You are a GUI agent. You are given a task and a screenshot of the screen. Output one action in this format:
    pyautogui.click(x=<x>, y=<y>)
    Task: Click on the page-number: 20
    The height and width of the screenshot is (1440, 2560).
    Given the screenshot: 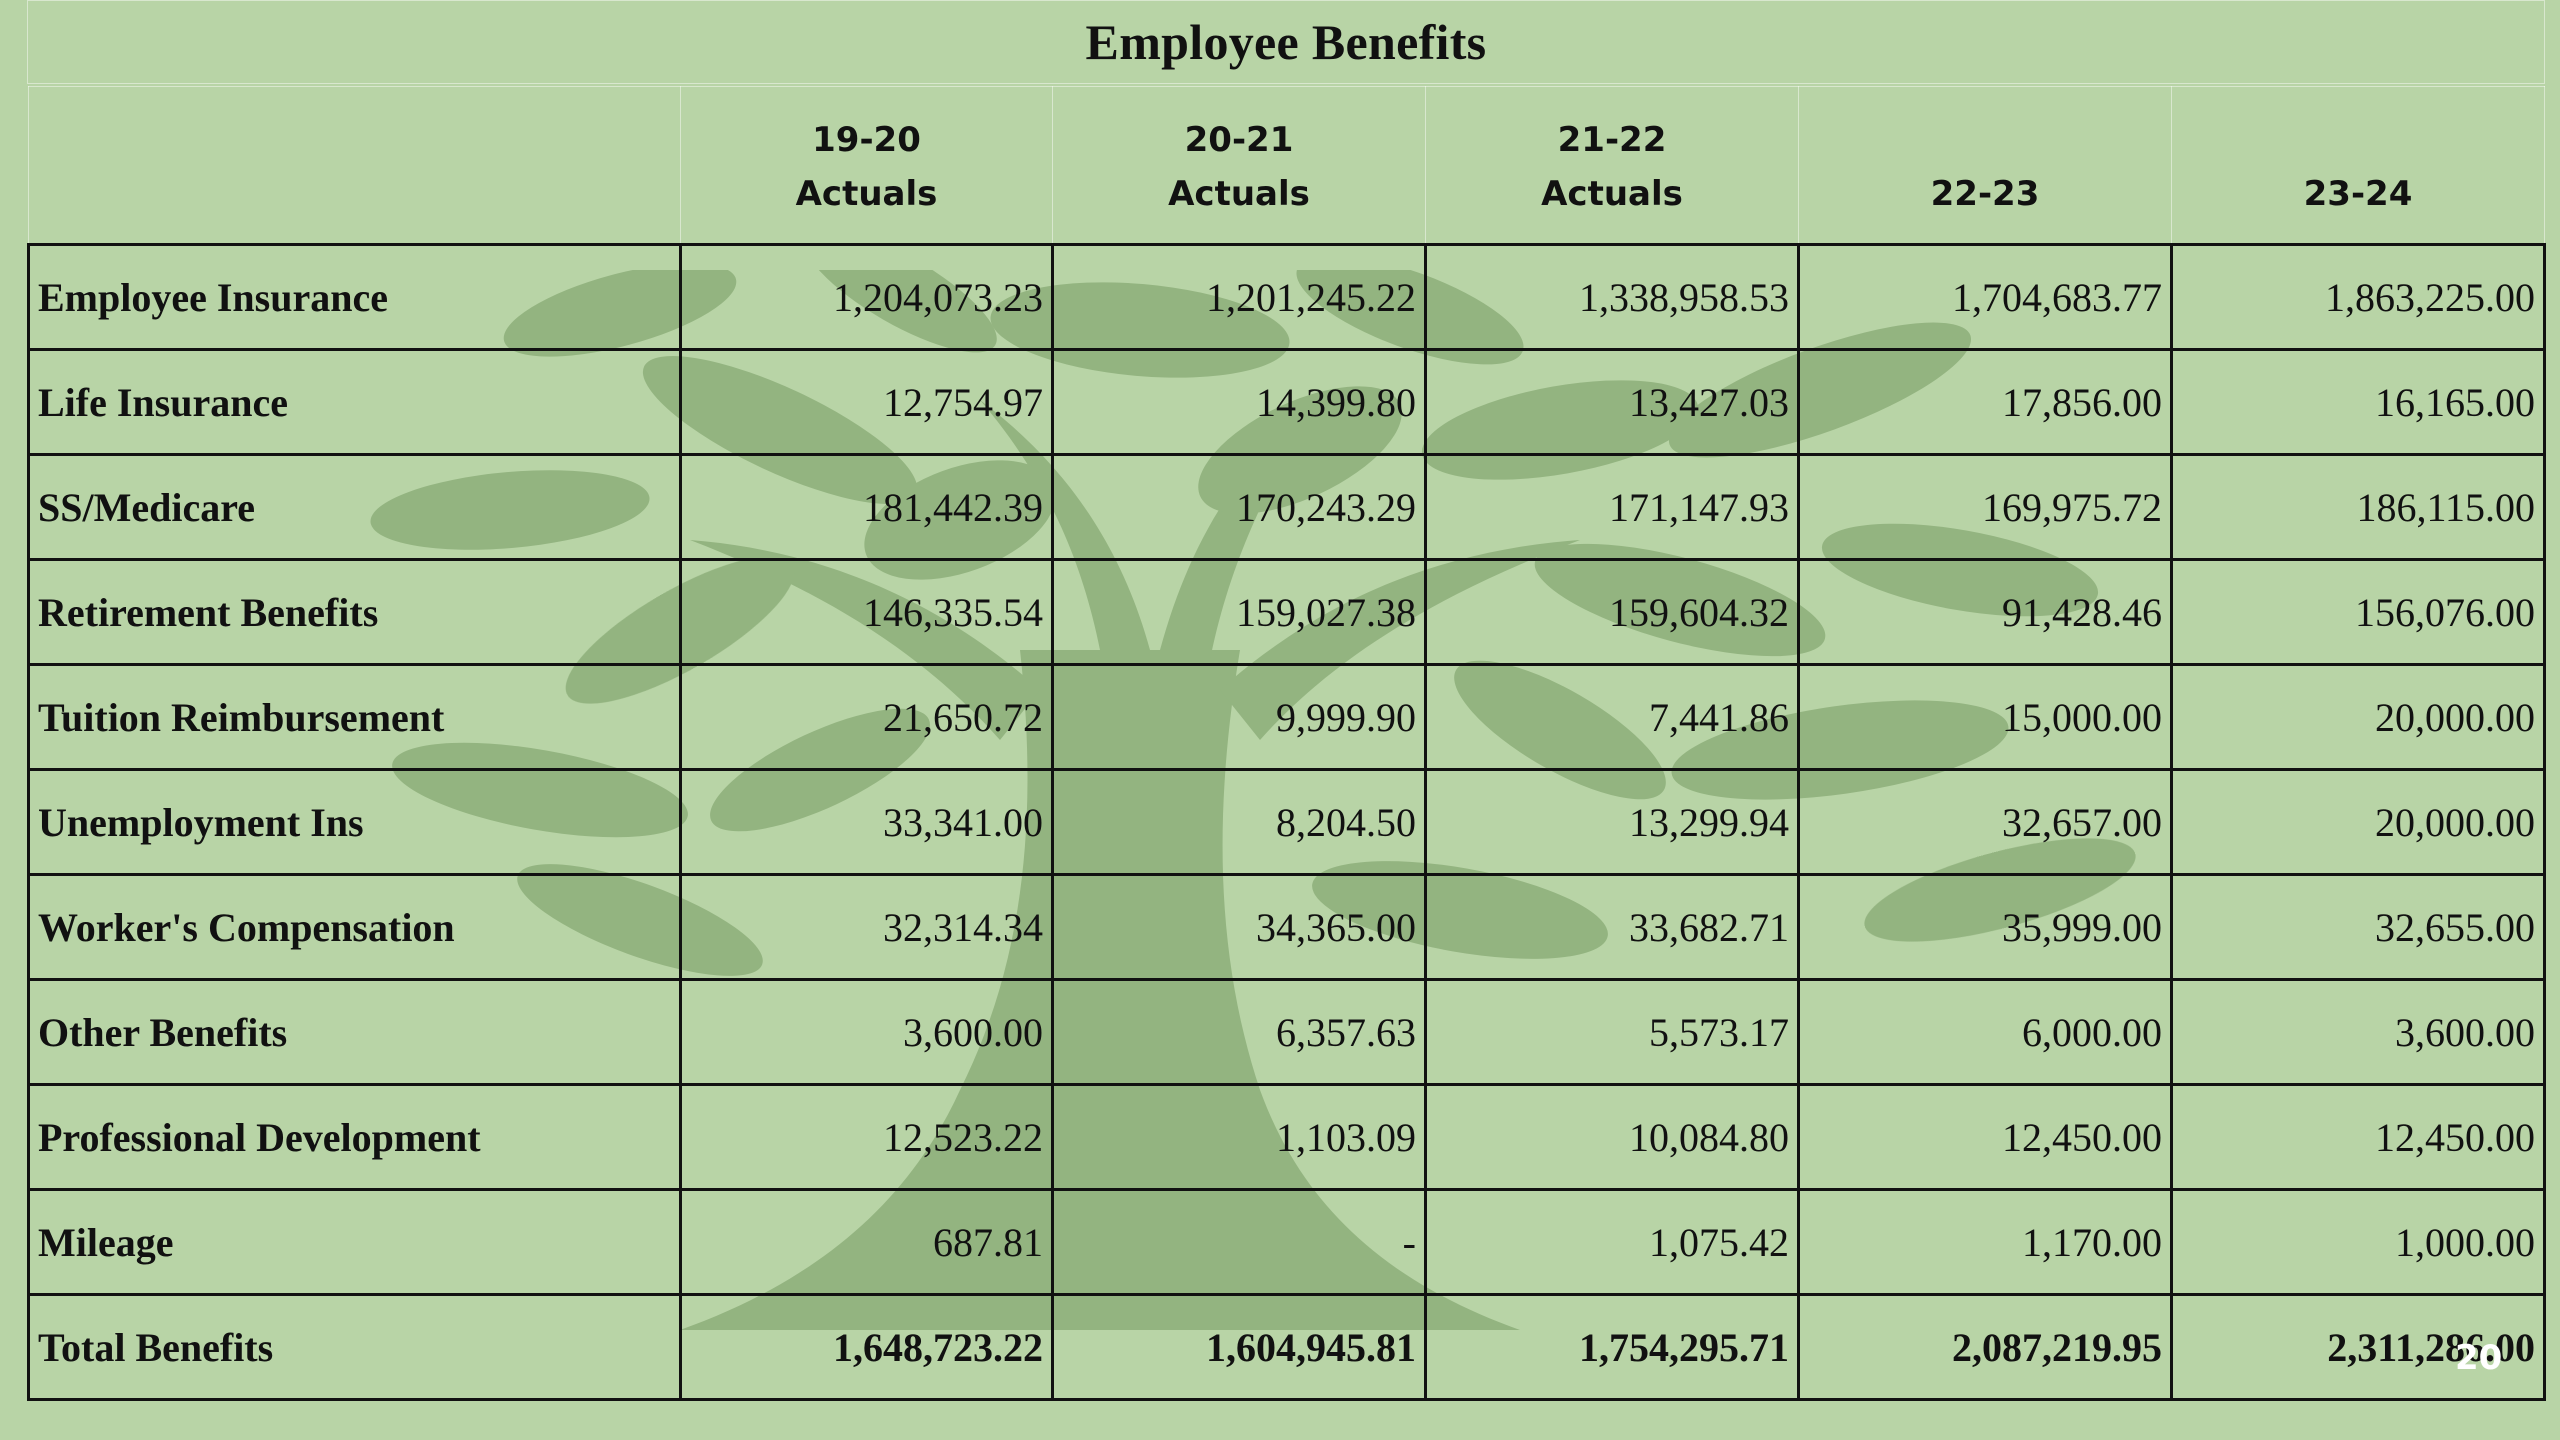 What is the action you would take?
    pyautogui.click(x=2479, y=1358)
    